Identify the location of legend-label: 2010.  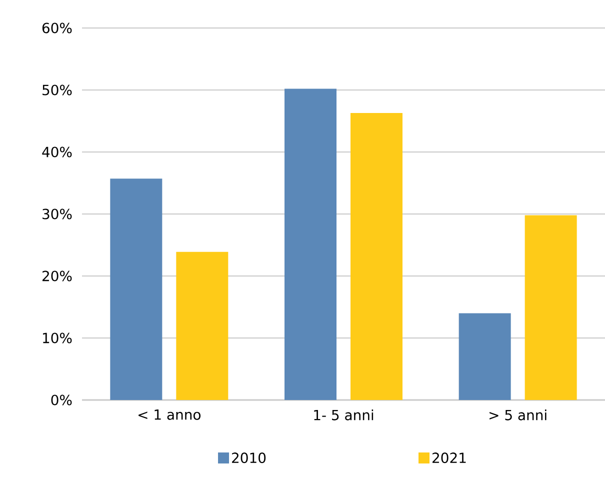
(249, 458).